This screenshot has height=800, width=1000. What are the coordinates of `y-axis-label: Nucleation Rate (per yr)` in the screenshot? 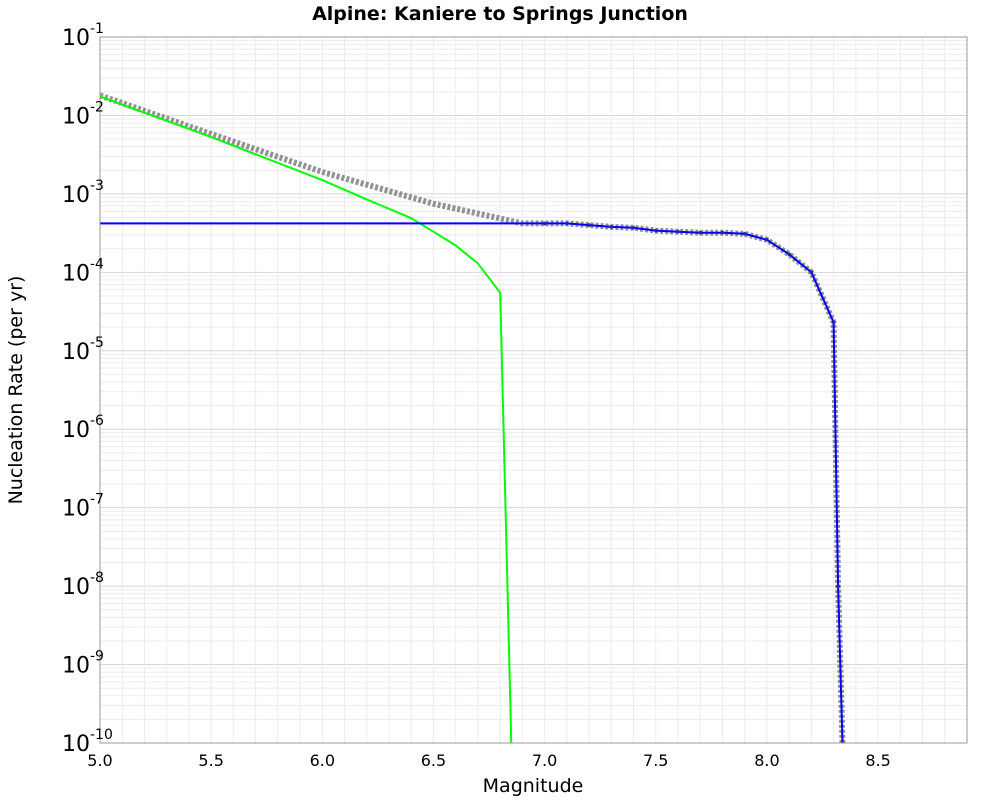 It's located at (16, 390).